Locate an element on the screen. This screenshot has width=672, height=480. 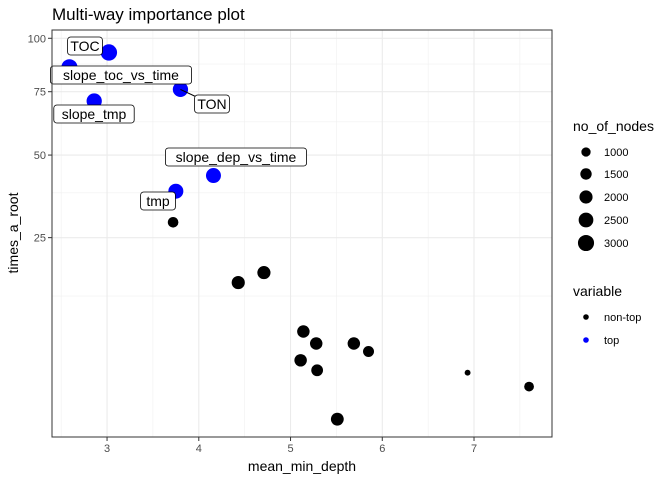
legend-color: variable non-top top is located at coordinates (607, 315).